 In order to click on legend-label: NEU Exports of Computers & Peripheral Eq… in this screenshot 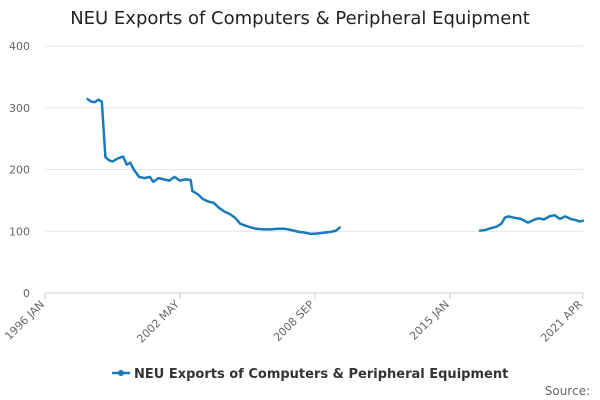, I will do `click(321, 374)`.